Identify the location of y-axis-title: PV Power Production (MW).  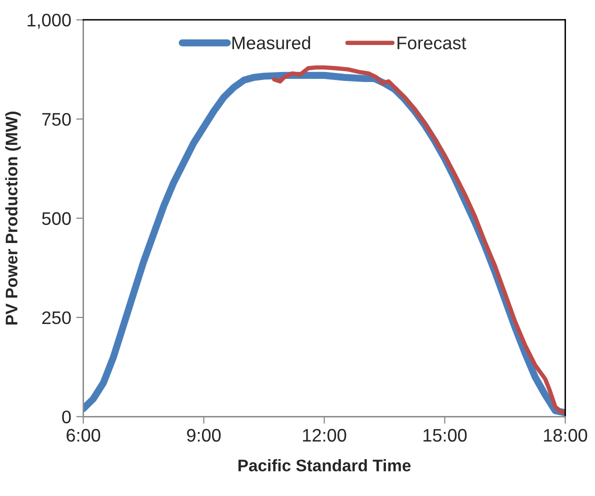
(13, 218).